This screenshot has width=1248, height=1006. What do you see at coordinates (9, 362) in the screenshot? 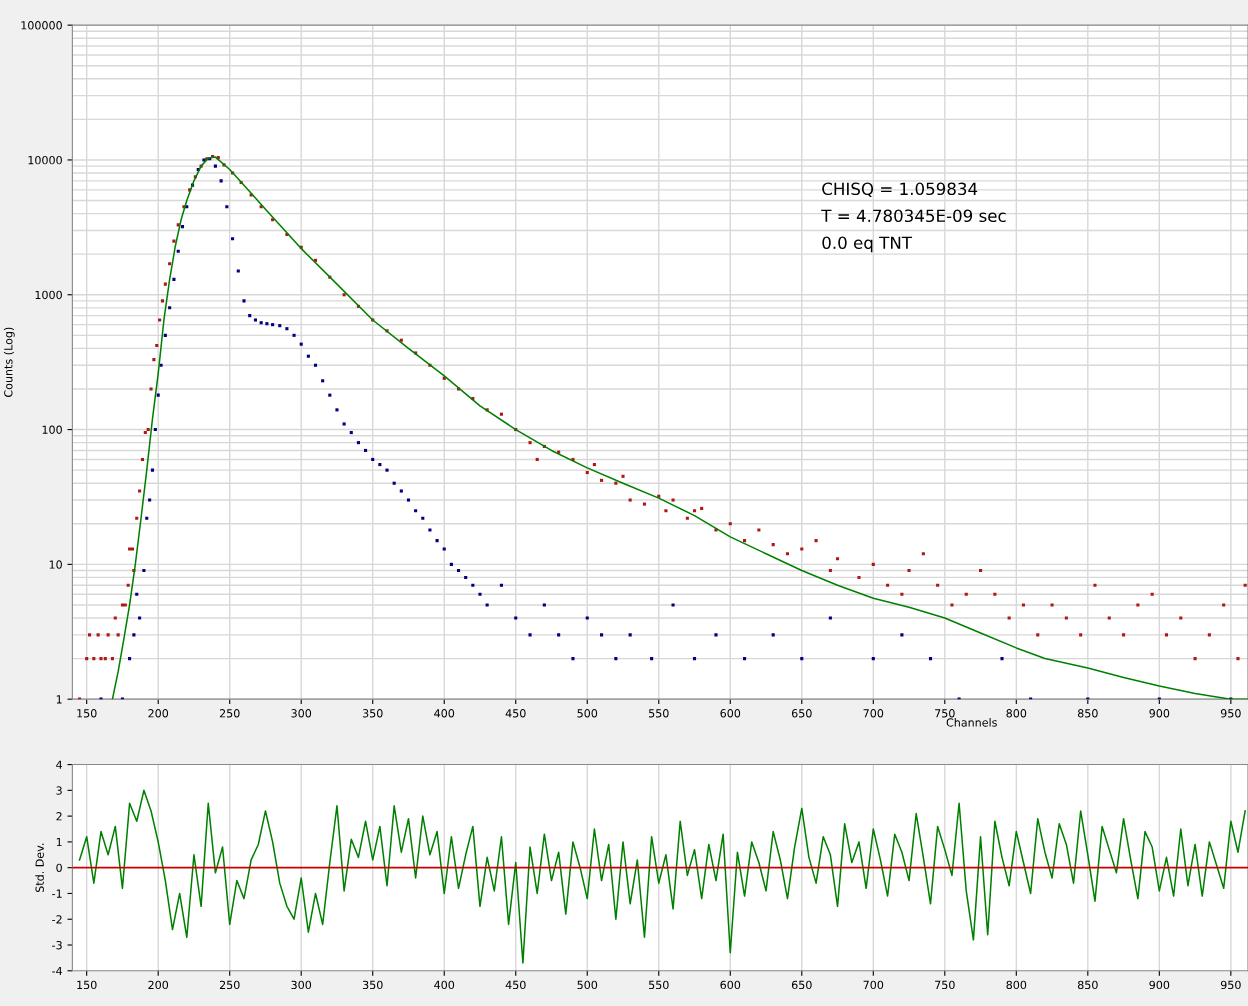
I see `y-axis-title: Counts (Log)` at bounding box center [9, 362].